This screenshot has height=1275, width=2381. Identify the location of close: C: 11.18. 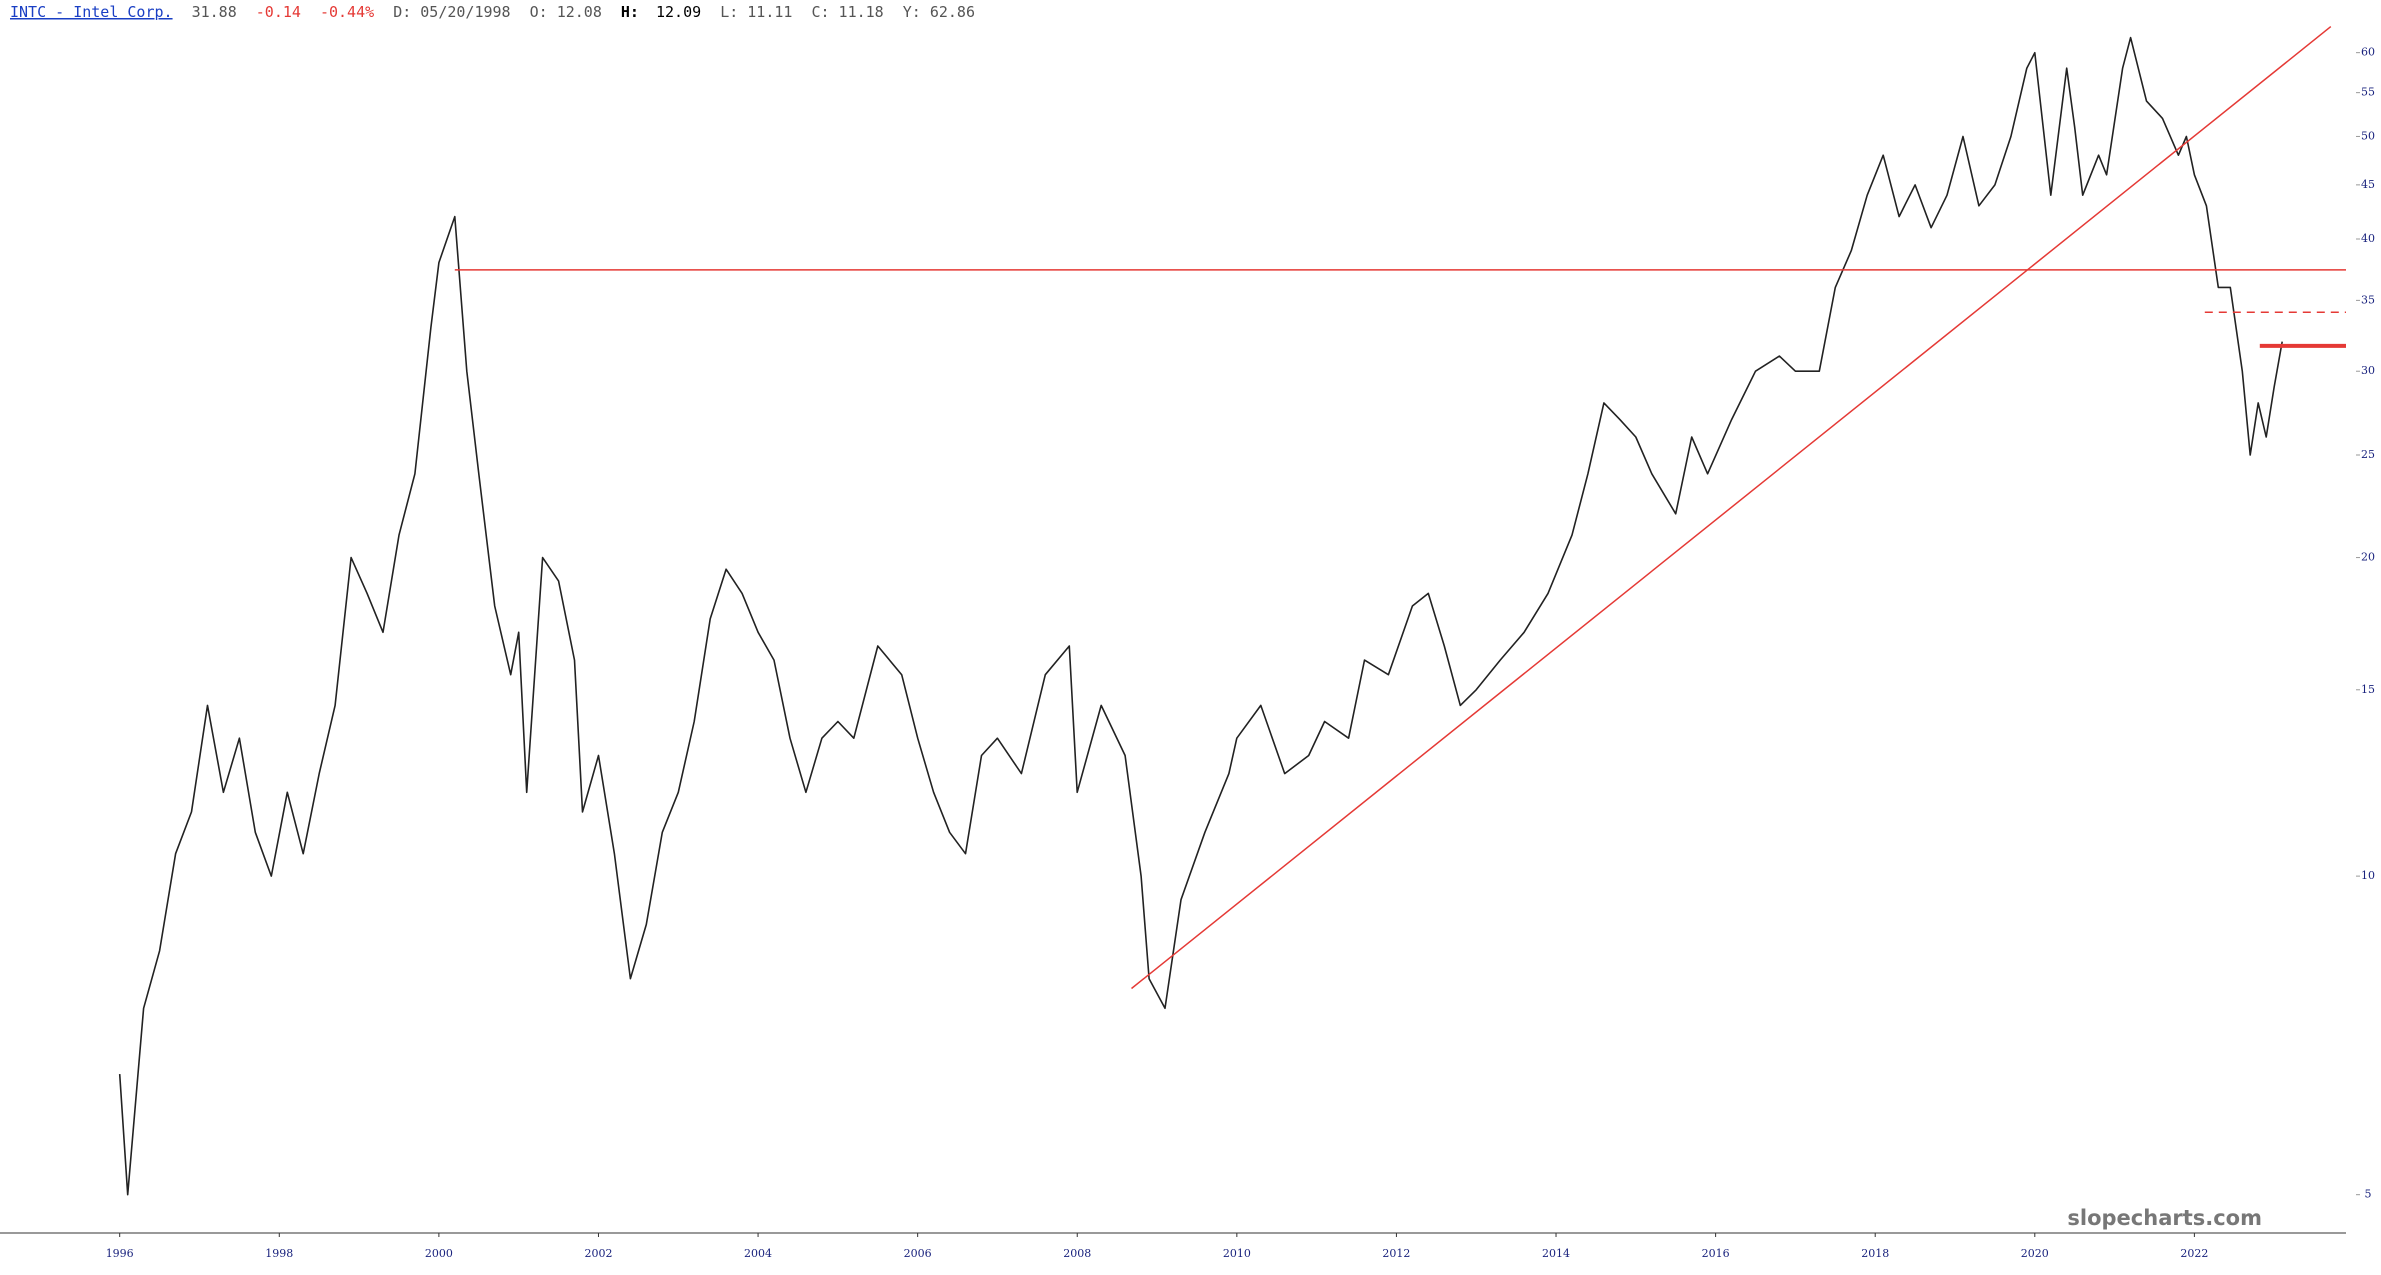
(847, 12).